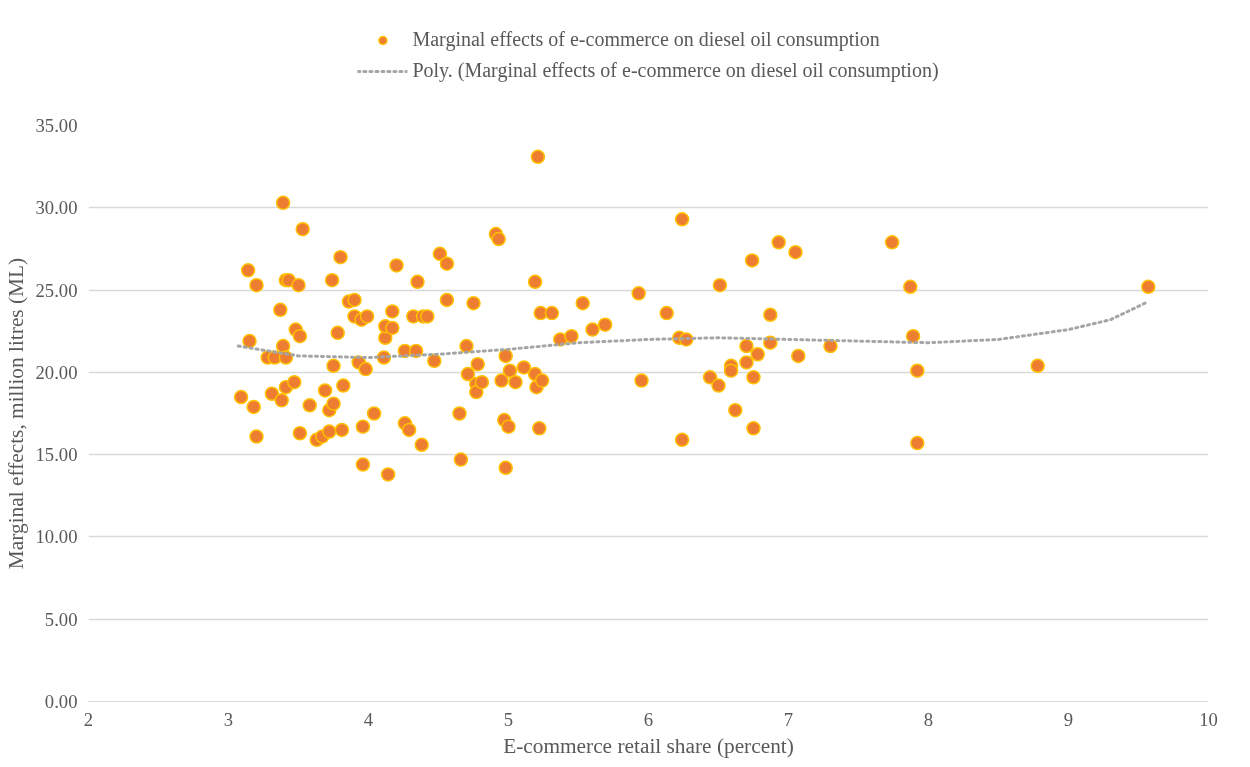 This screenshot has height=767, width=1250. I want to click on x-tick-label: 7, so click(788, 719).